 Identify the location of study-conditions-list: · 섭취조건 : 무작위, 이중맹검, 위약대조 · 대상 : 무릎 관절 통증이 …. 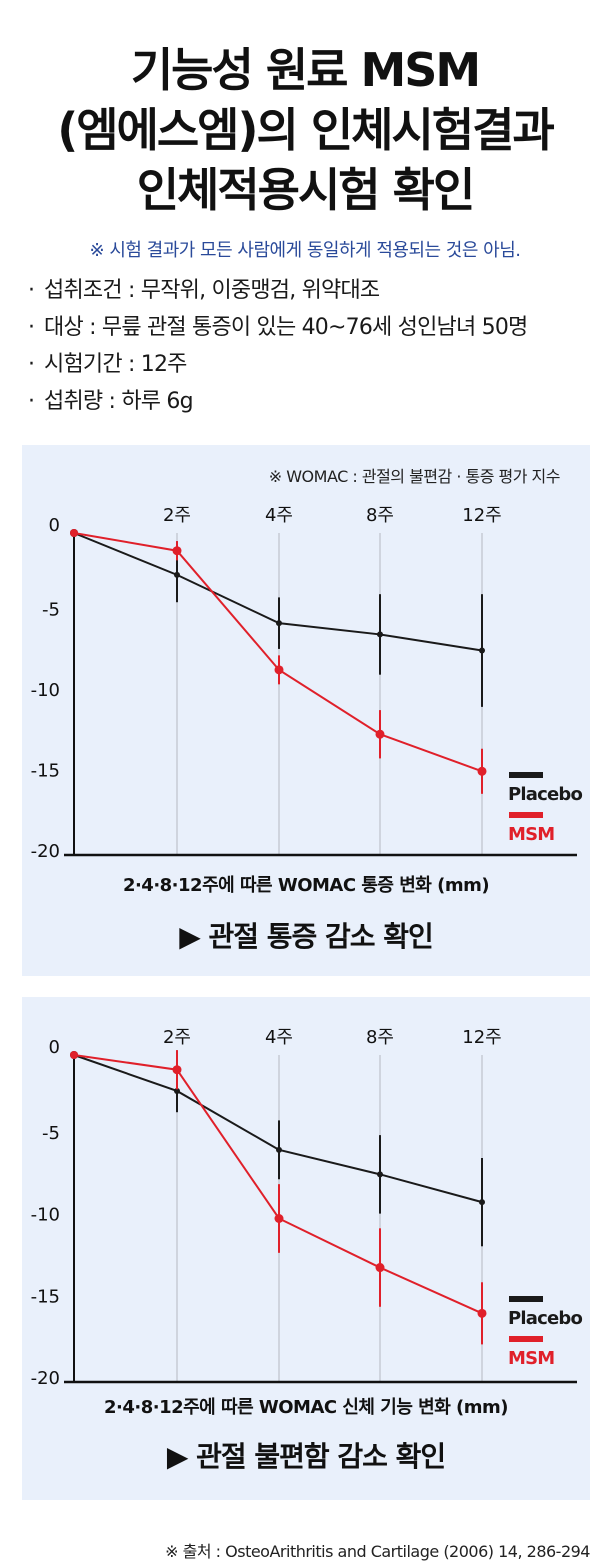
(278, 346).